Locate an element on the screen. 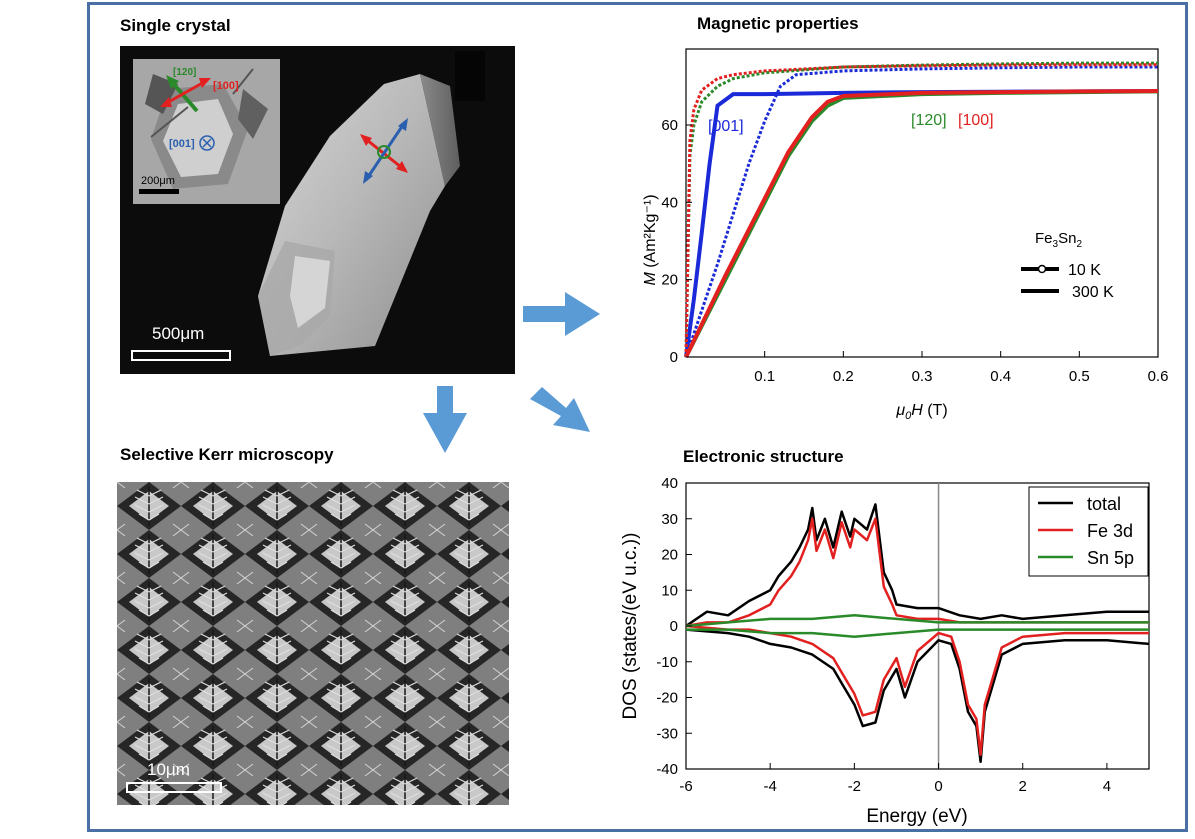 The height and width of the screenshot is (839, 1195). dos-x-tick-label: -4 is located at coordinates (770, 786).